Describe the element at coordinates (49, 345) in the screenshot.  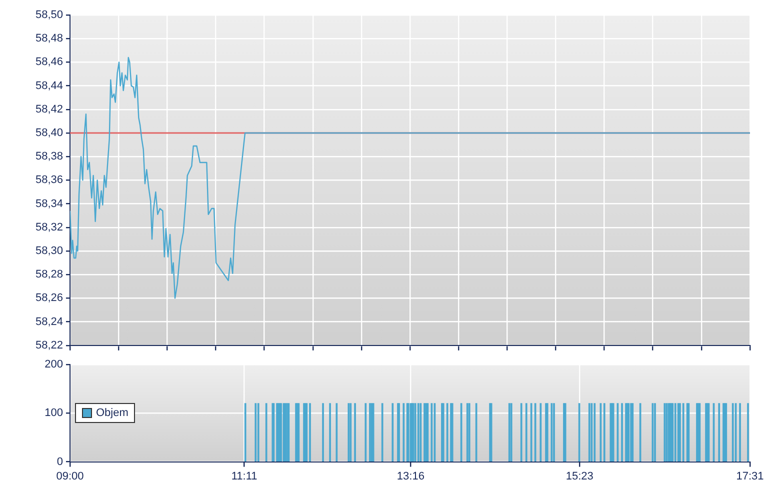
I see `y-tick-label: 58,22` at that location.